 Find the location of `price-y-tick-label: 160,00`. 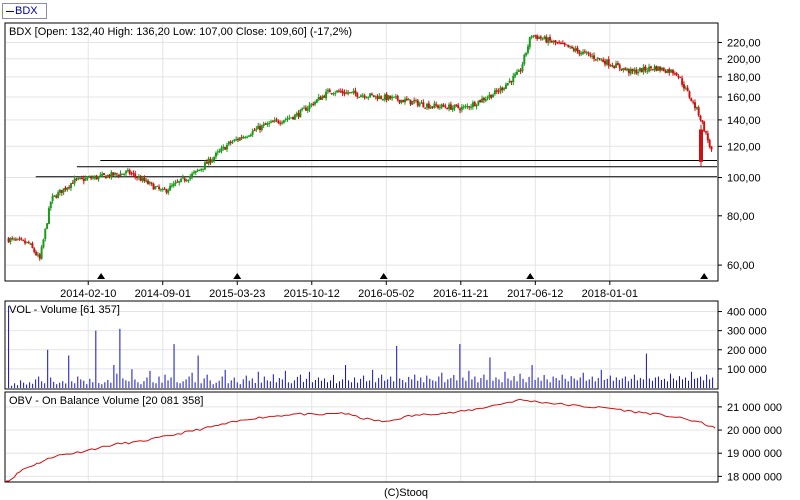

price-y-tick-label: 160,00 is located at coordinates (744, 98).